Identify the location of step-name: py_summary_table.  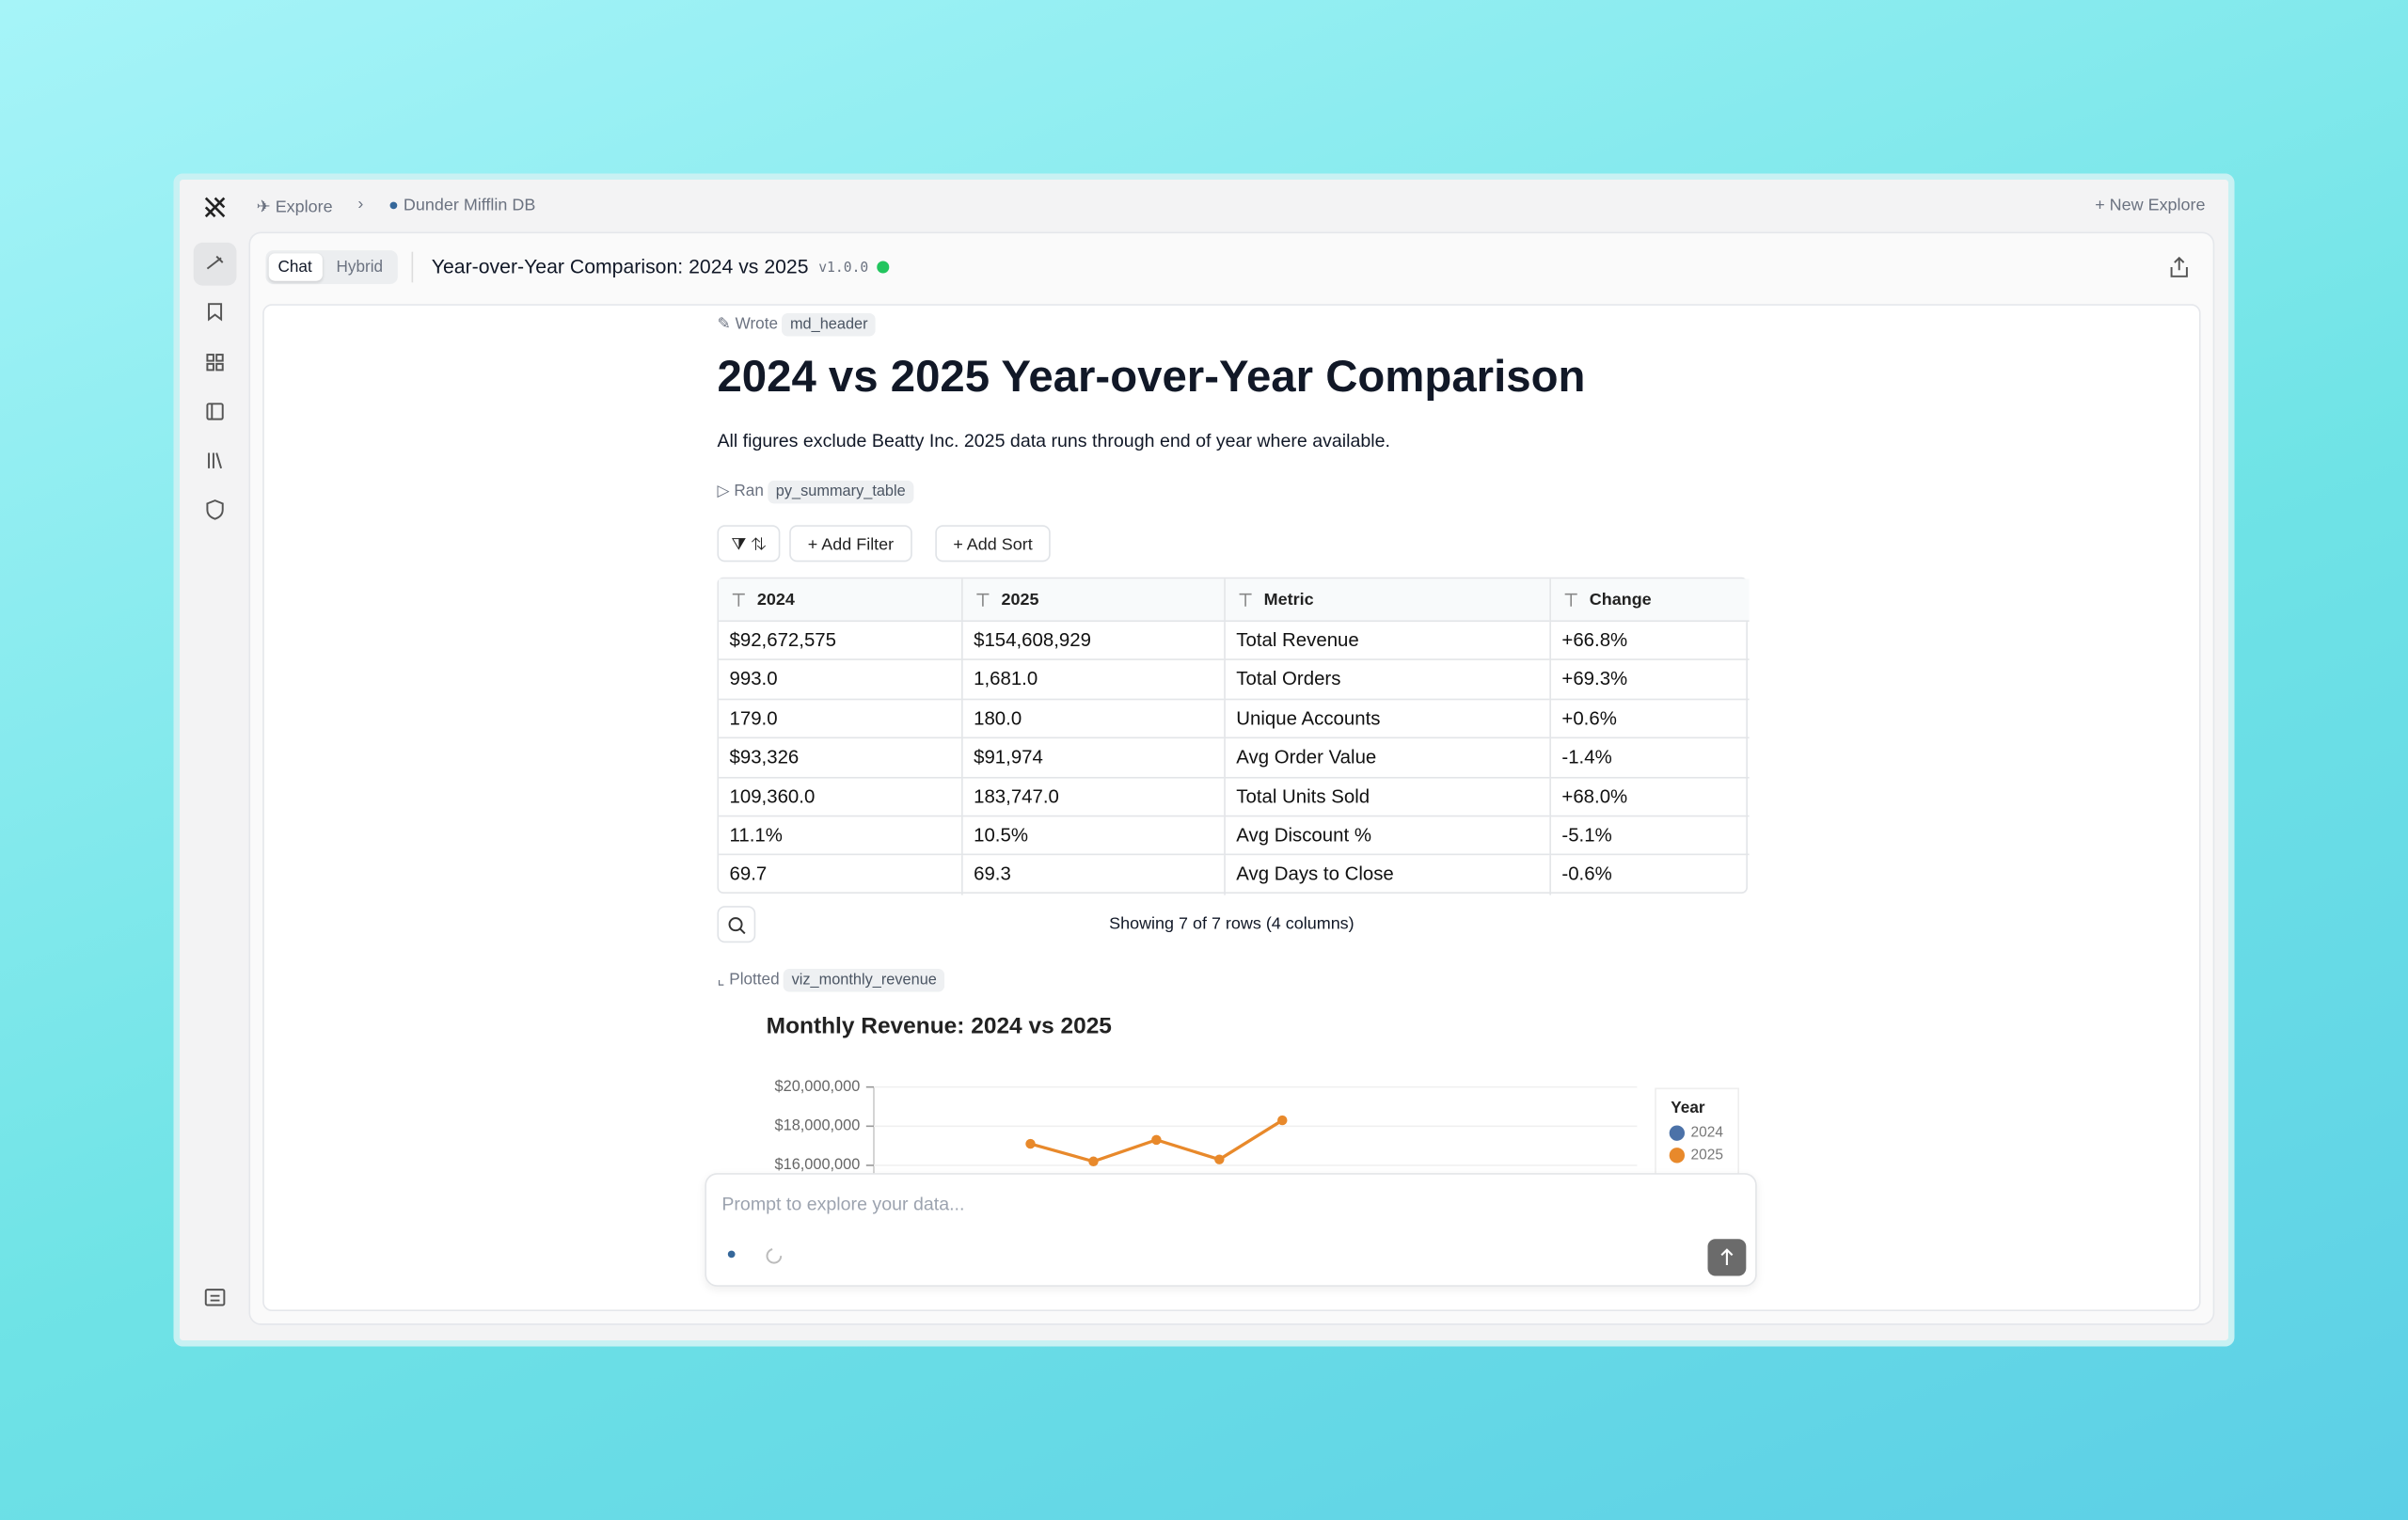
(841, 492).